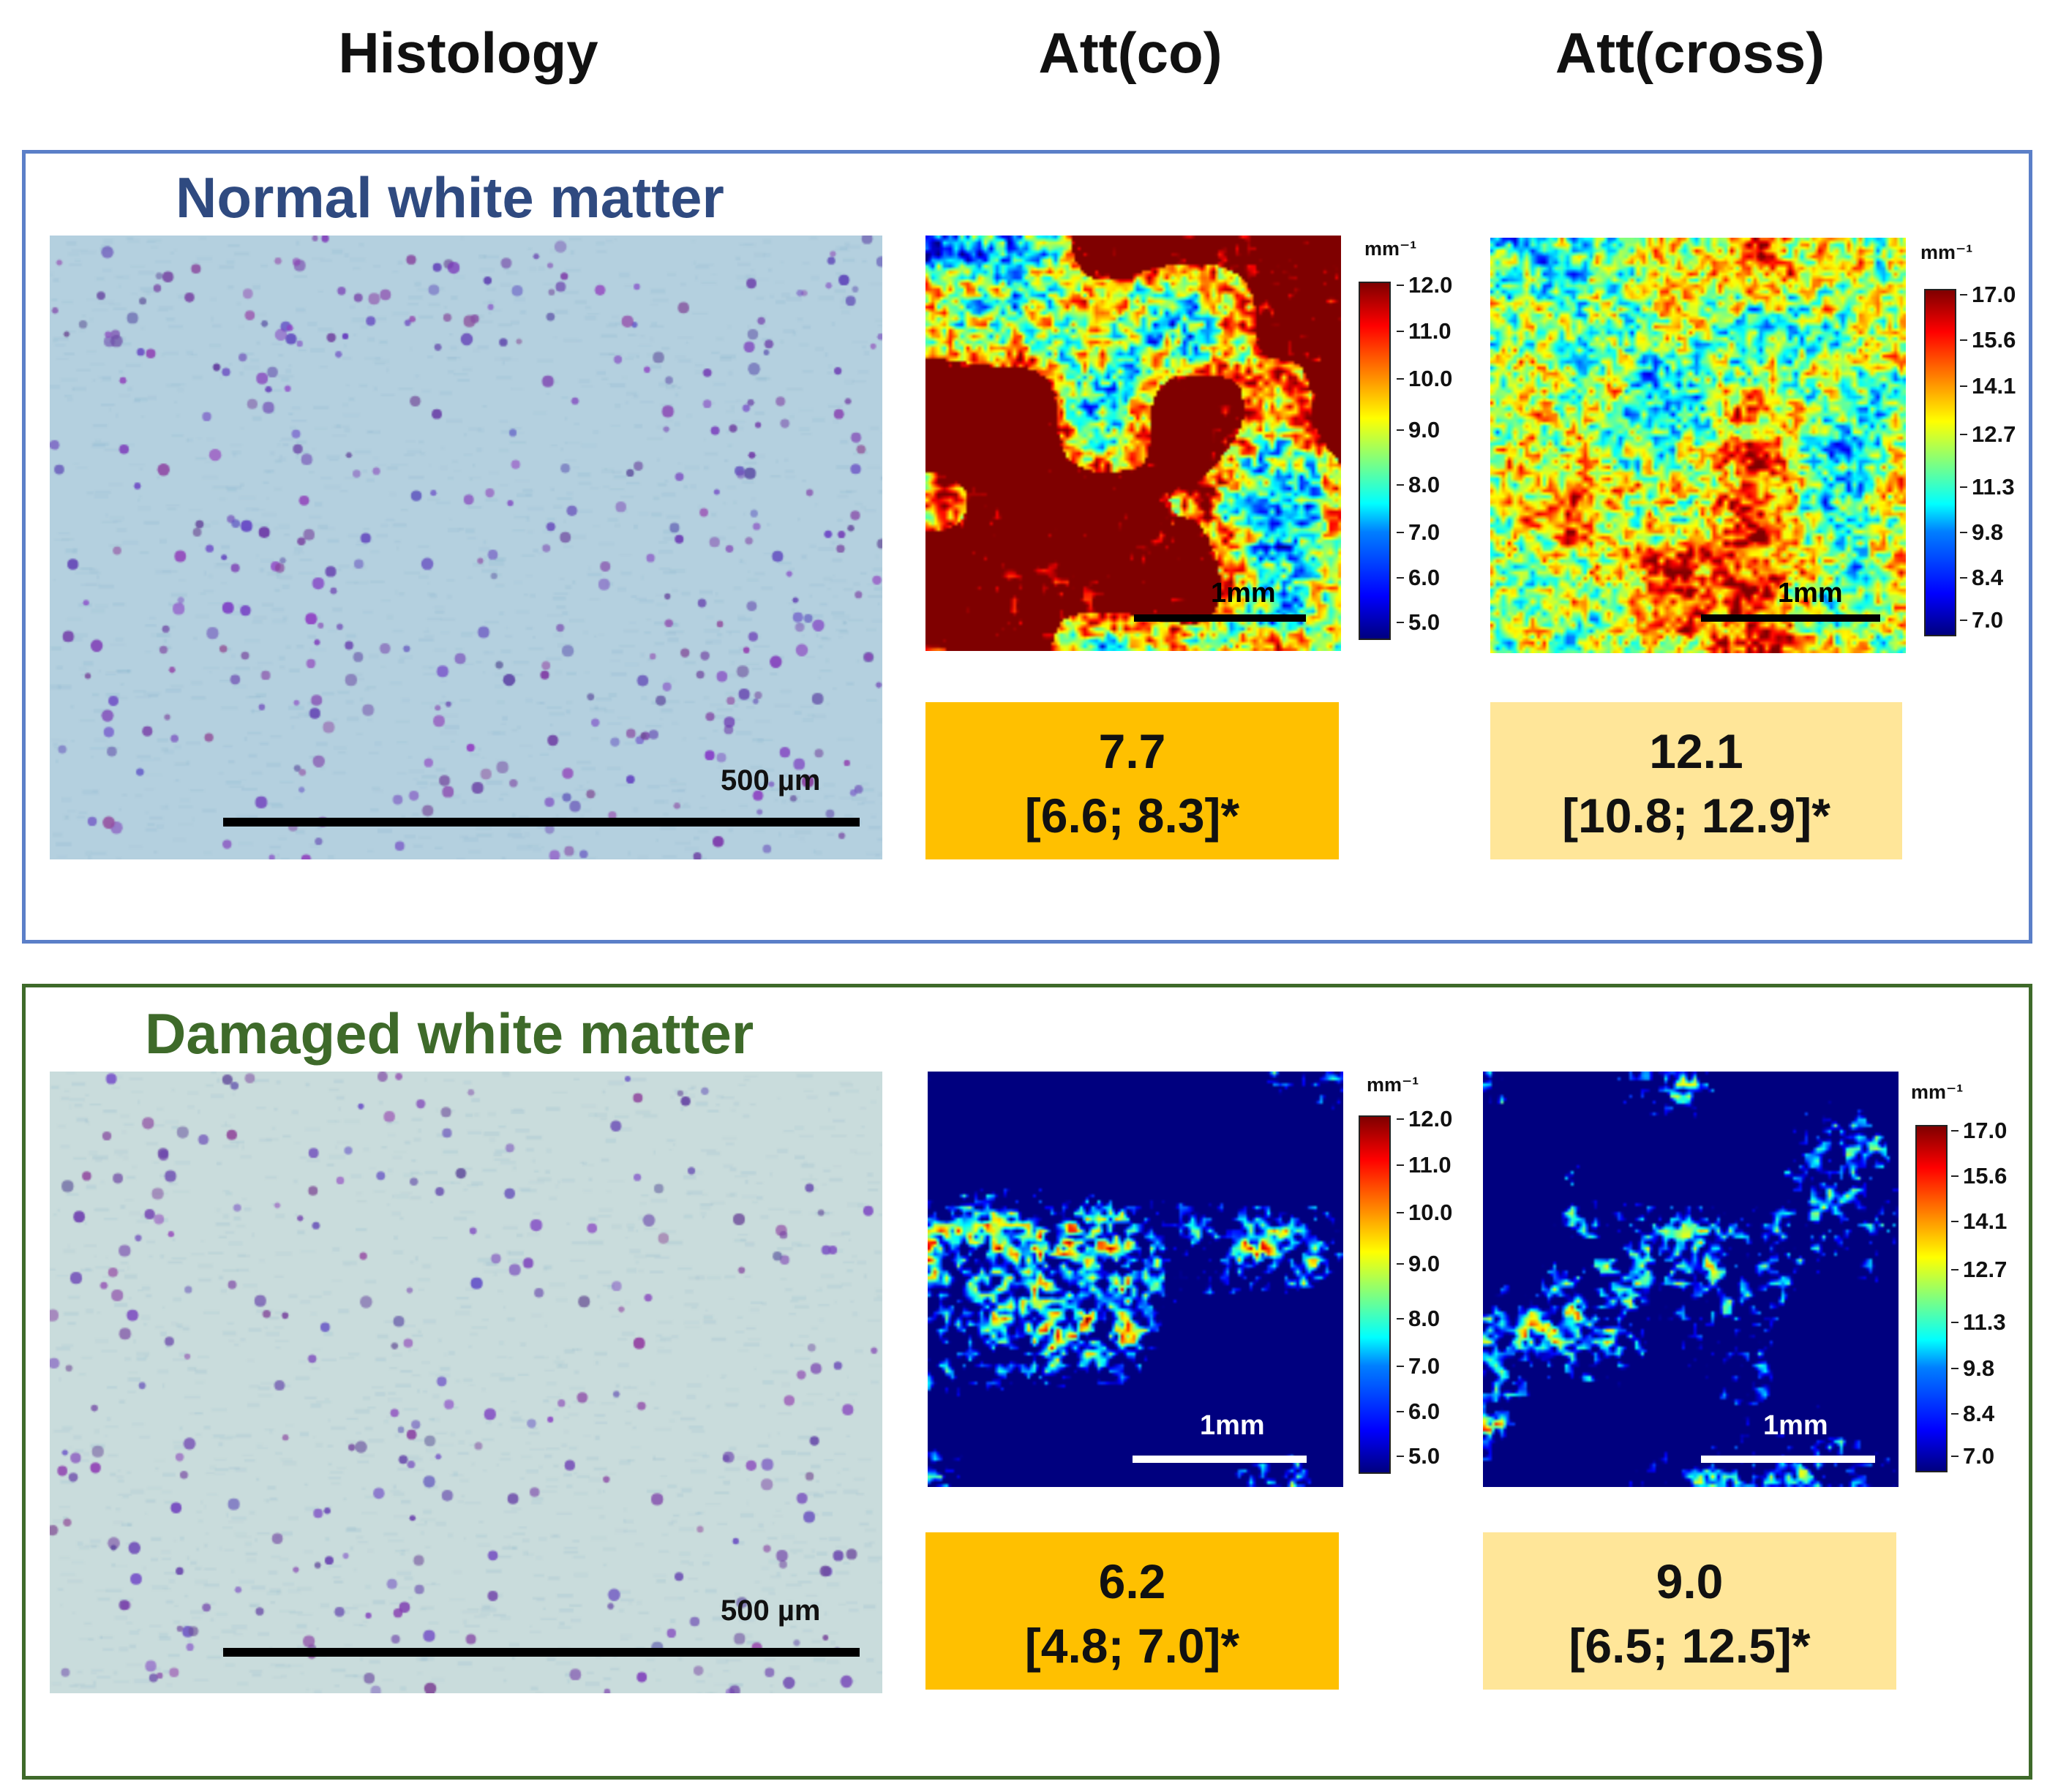 The height and width of the screenshot is (1792, 2058). What do you see at coordinates (1690, 52) in the screenshot?
I see `column-heading-att-cross: Att(cross)` at bounding box center [1690, 52].